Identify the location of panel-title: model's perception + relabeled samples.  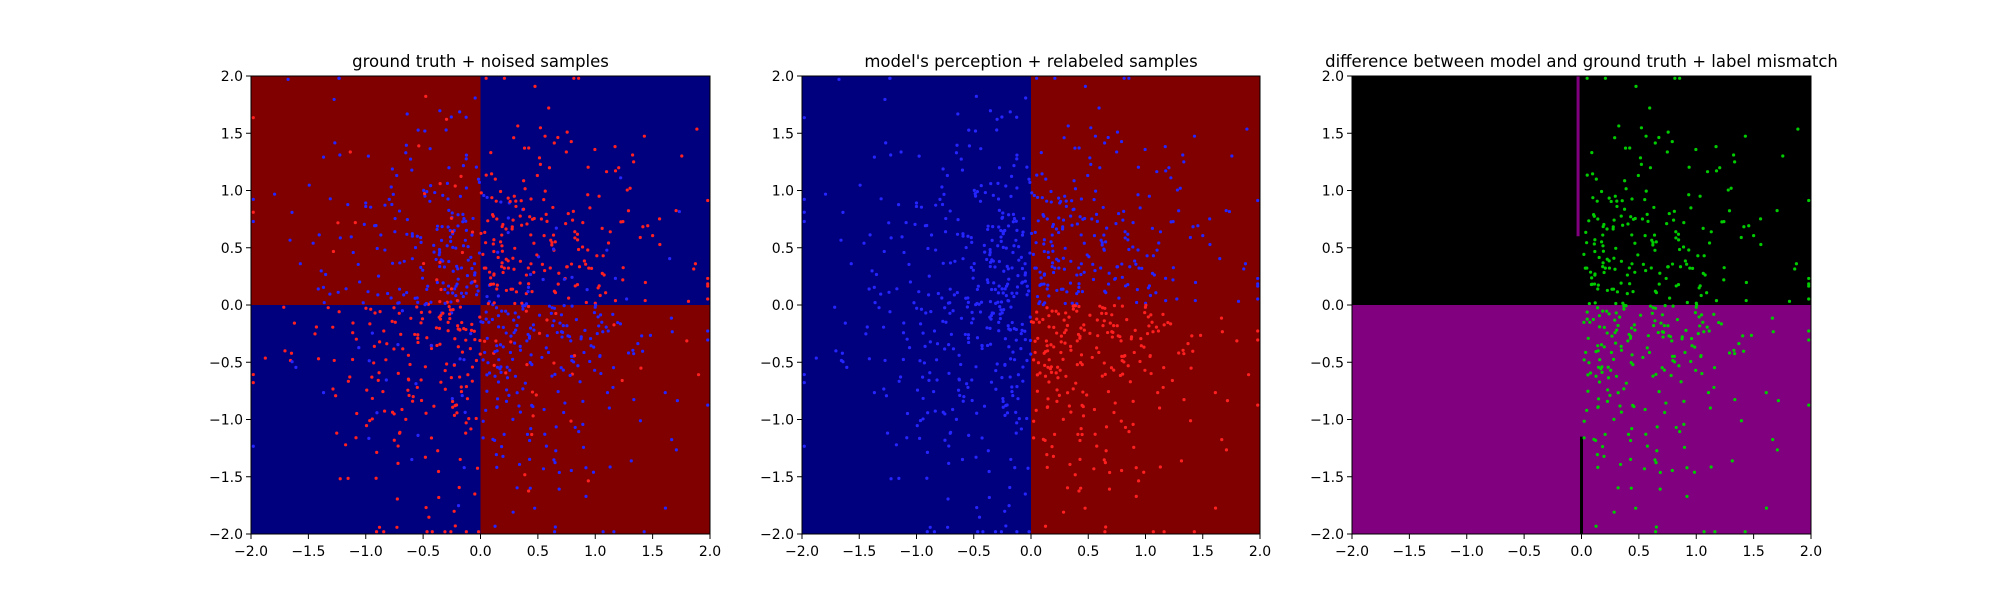
(1030, 61).